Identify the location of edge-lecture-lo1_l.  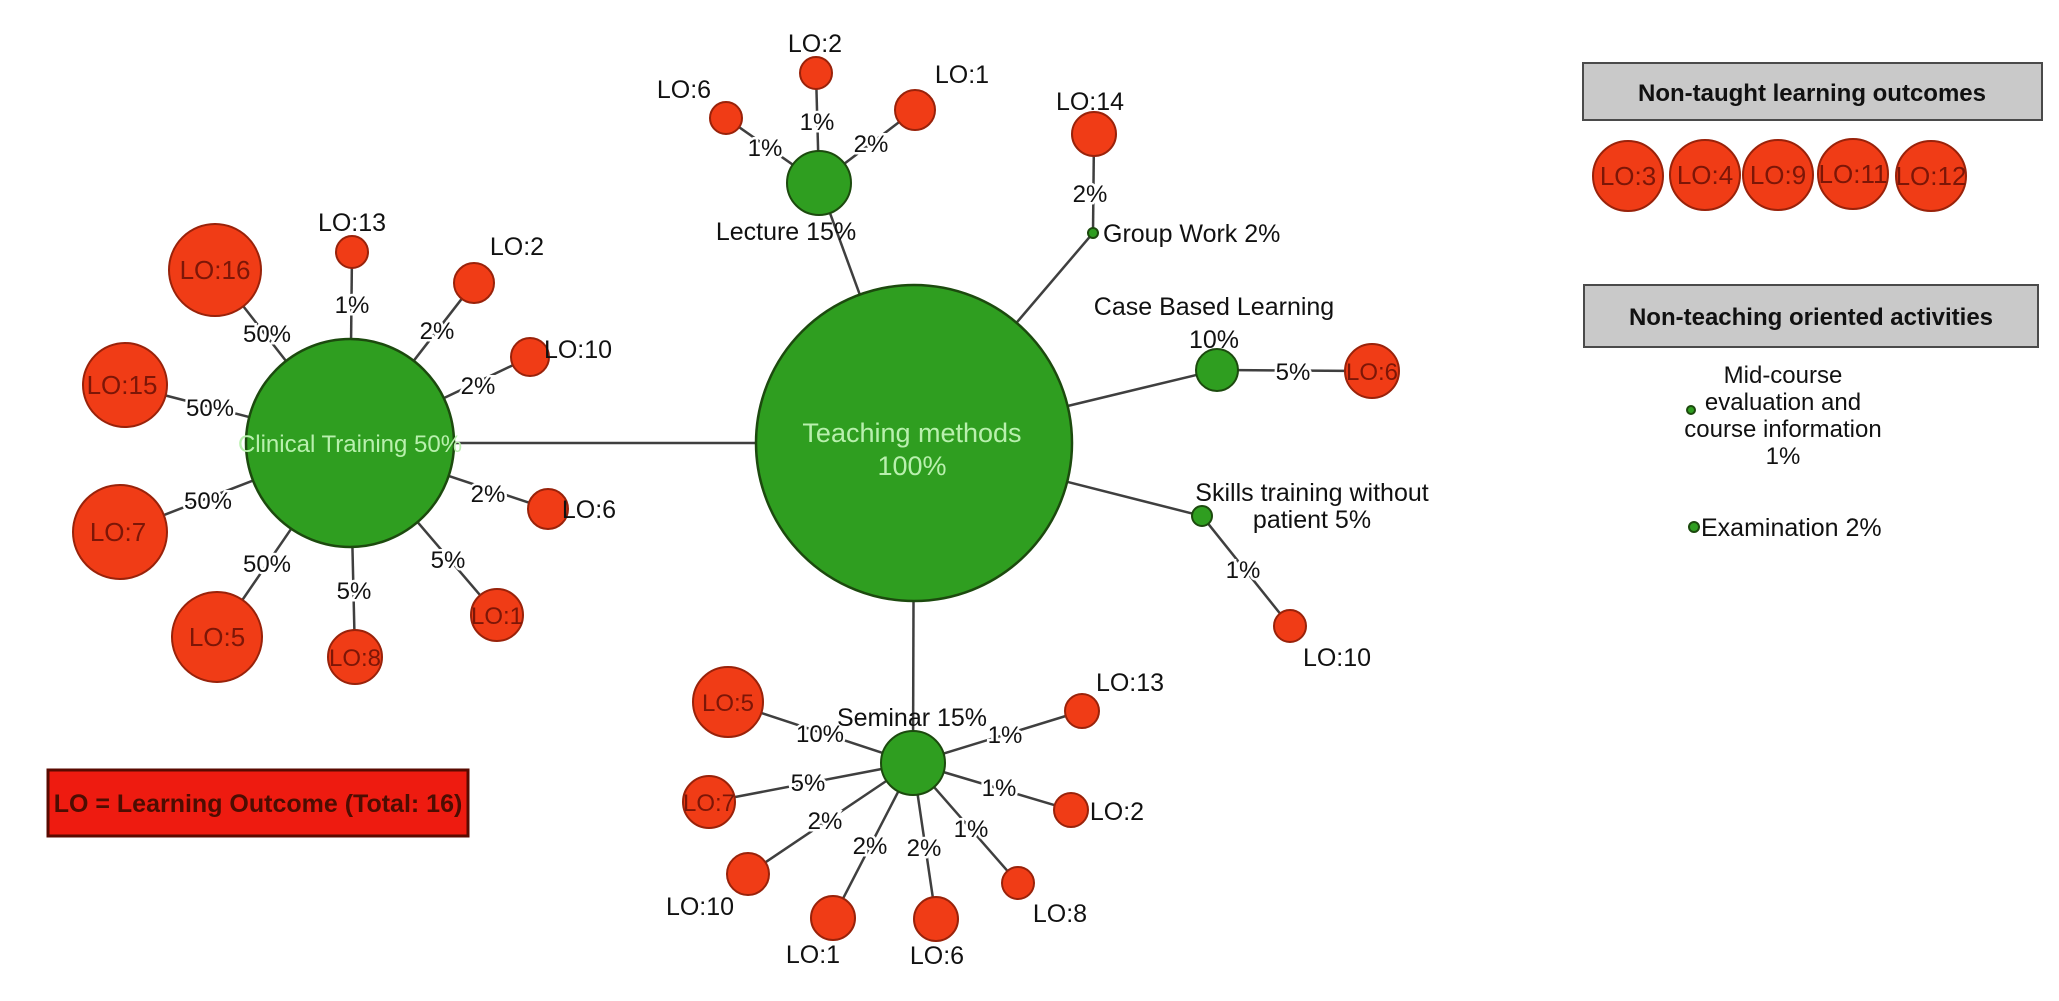
(871, 143).